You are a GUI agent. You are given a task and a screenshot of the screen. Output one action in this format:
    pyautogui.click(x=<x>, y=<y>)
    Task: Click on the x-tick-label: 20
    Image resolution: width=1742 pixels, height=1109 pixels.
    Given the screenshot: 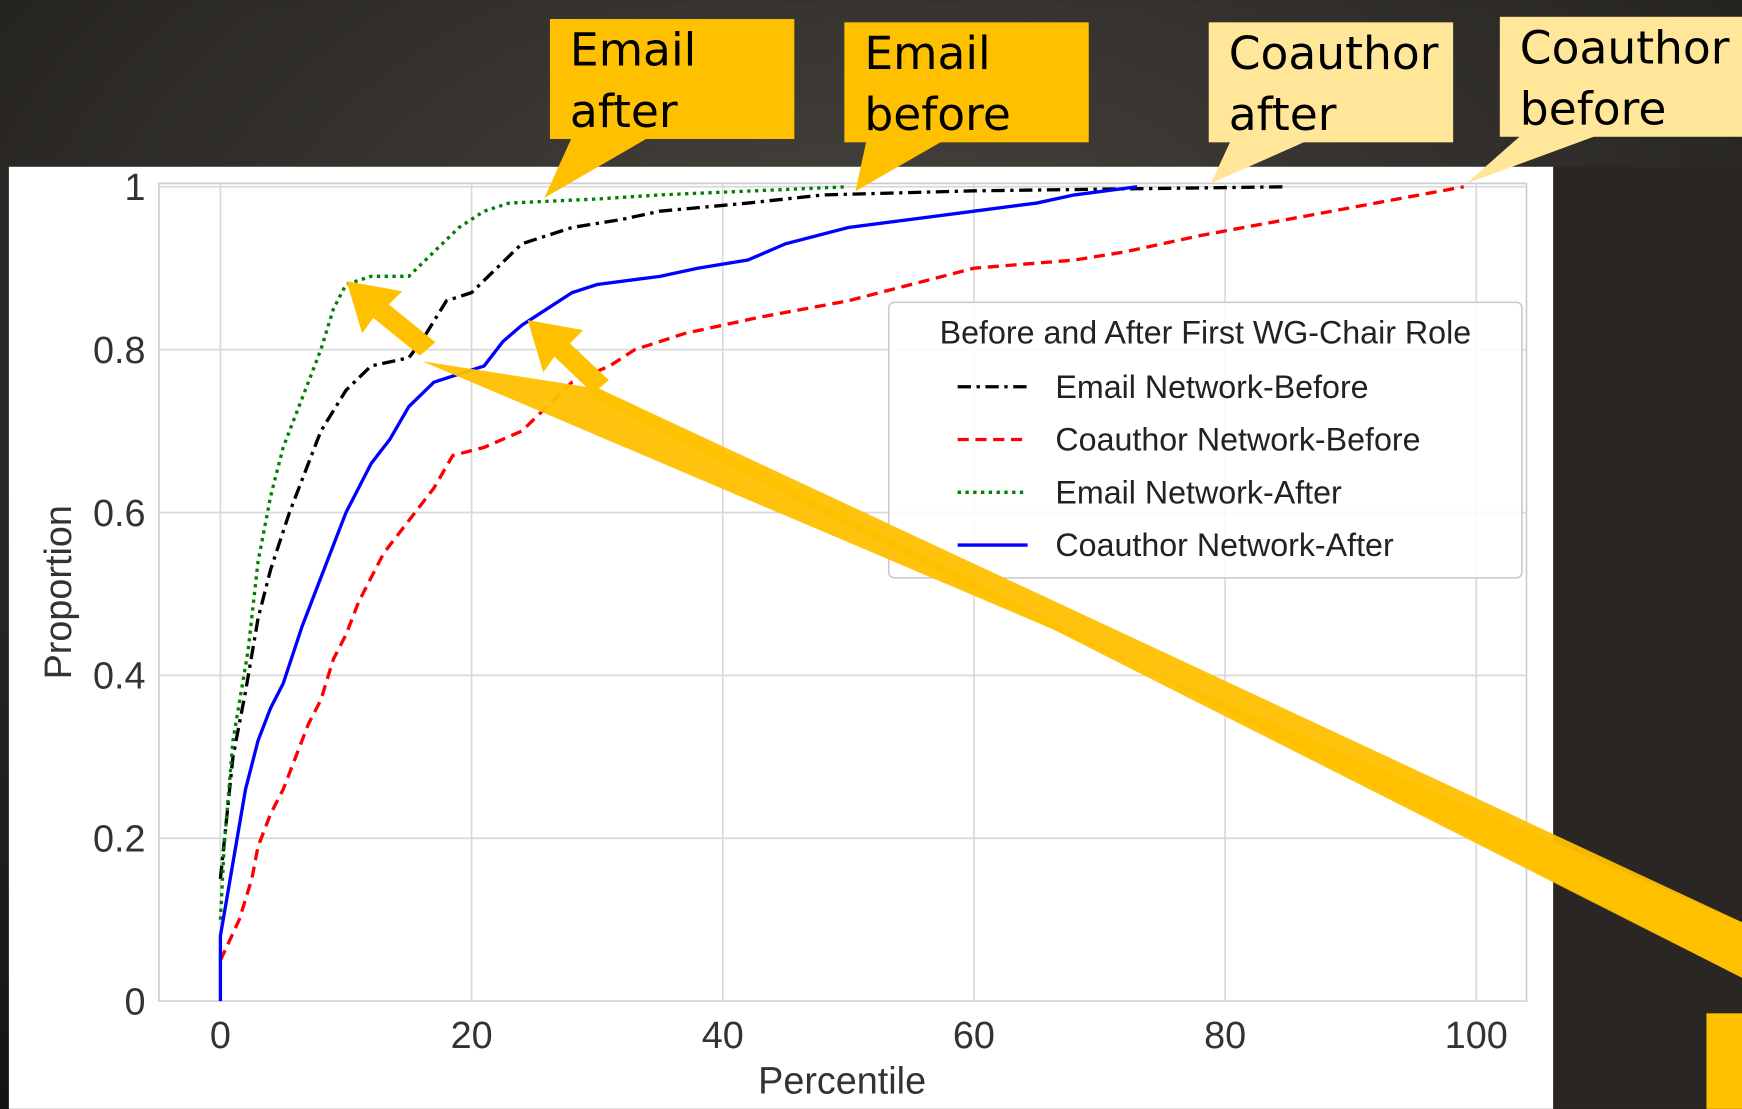 What is the action you would take?
    pyautogui.click(x=472, y=1036)
    